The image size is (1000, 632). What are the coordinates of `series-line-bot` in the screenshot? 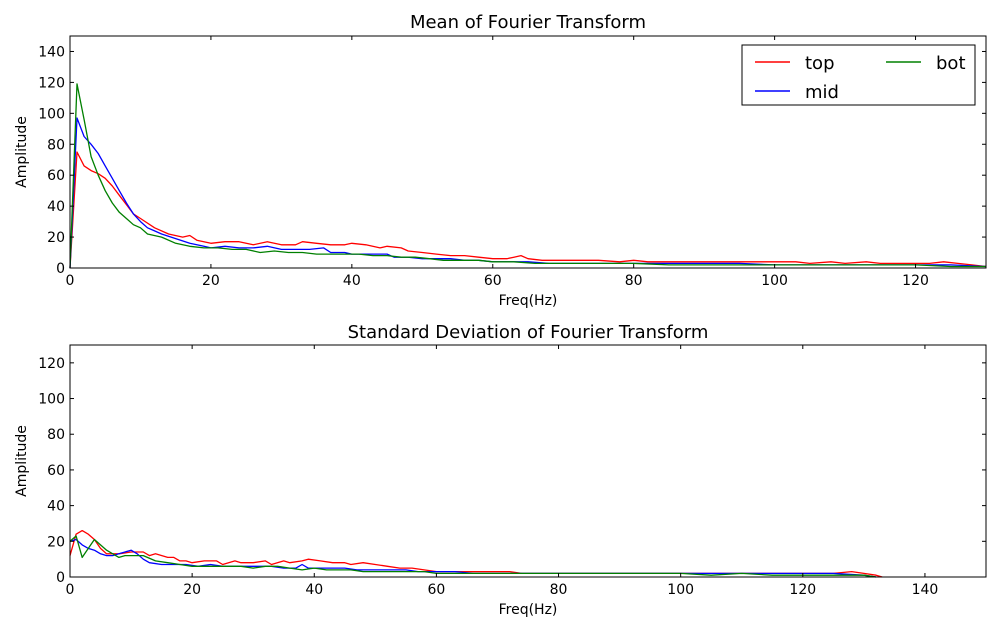 It's located at (473, 556).